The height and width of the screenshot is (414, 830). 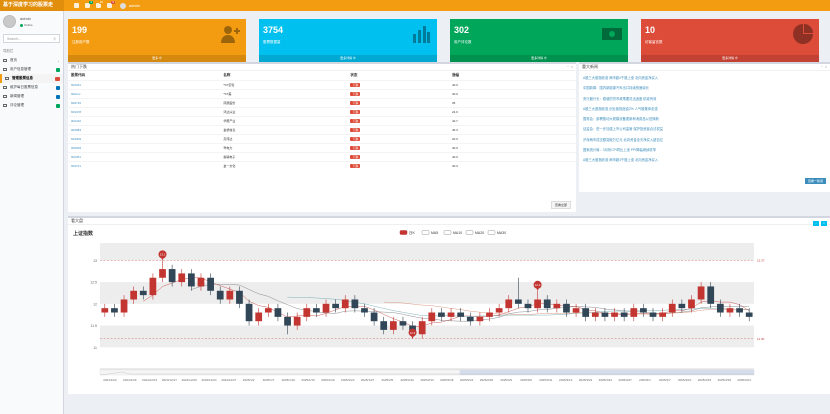 What do you see at coordinates (144, 166) in the screenshot?
I see `stock-code-link: 002721` at bounding box center [144, 166].